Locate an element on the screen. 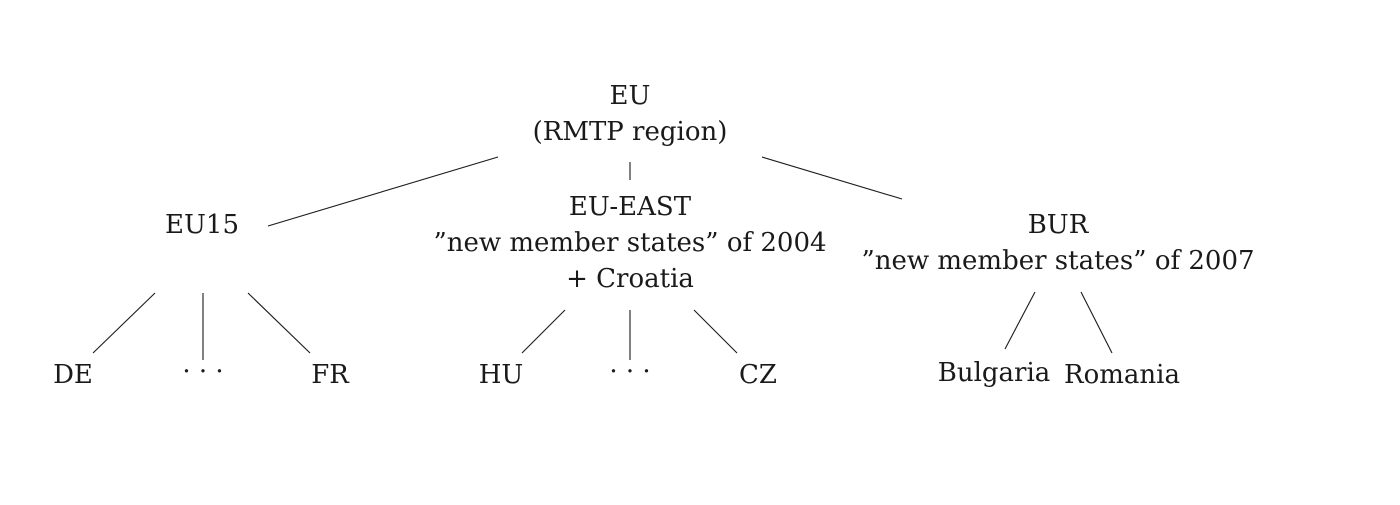  leaf-eueast-ellipsis: · · · is located at coordinates (630, 372).